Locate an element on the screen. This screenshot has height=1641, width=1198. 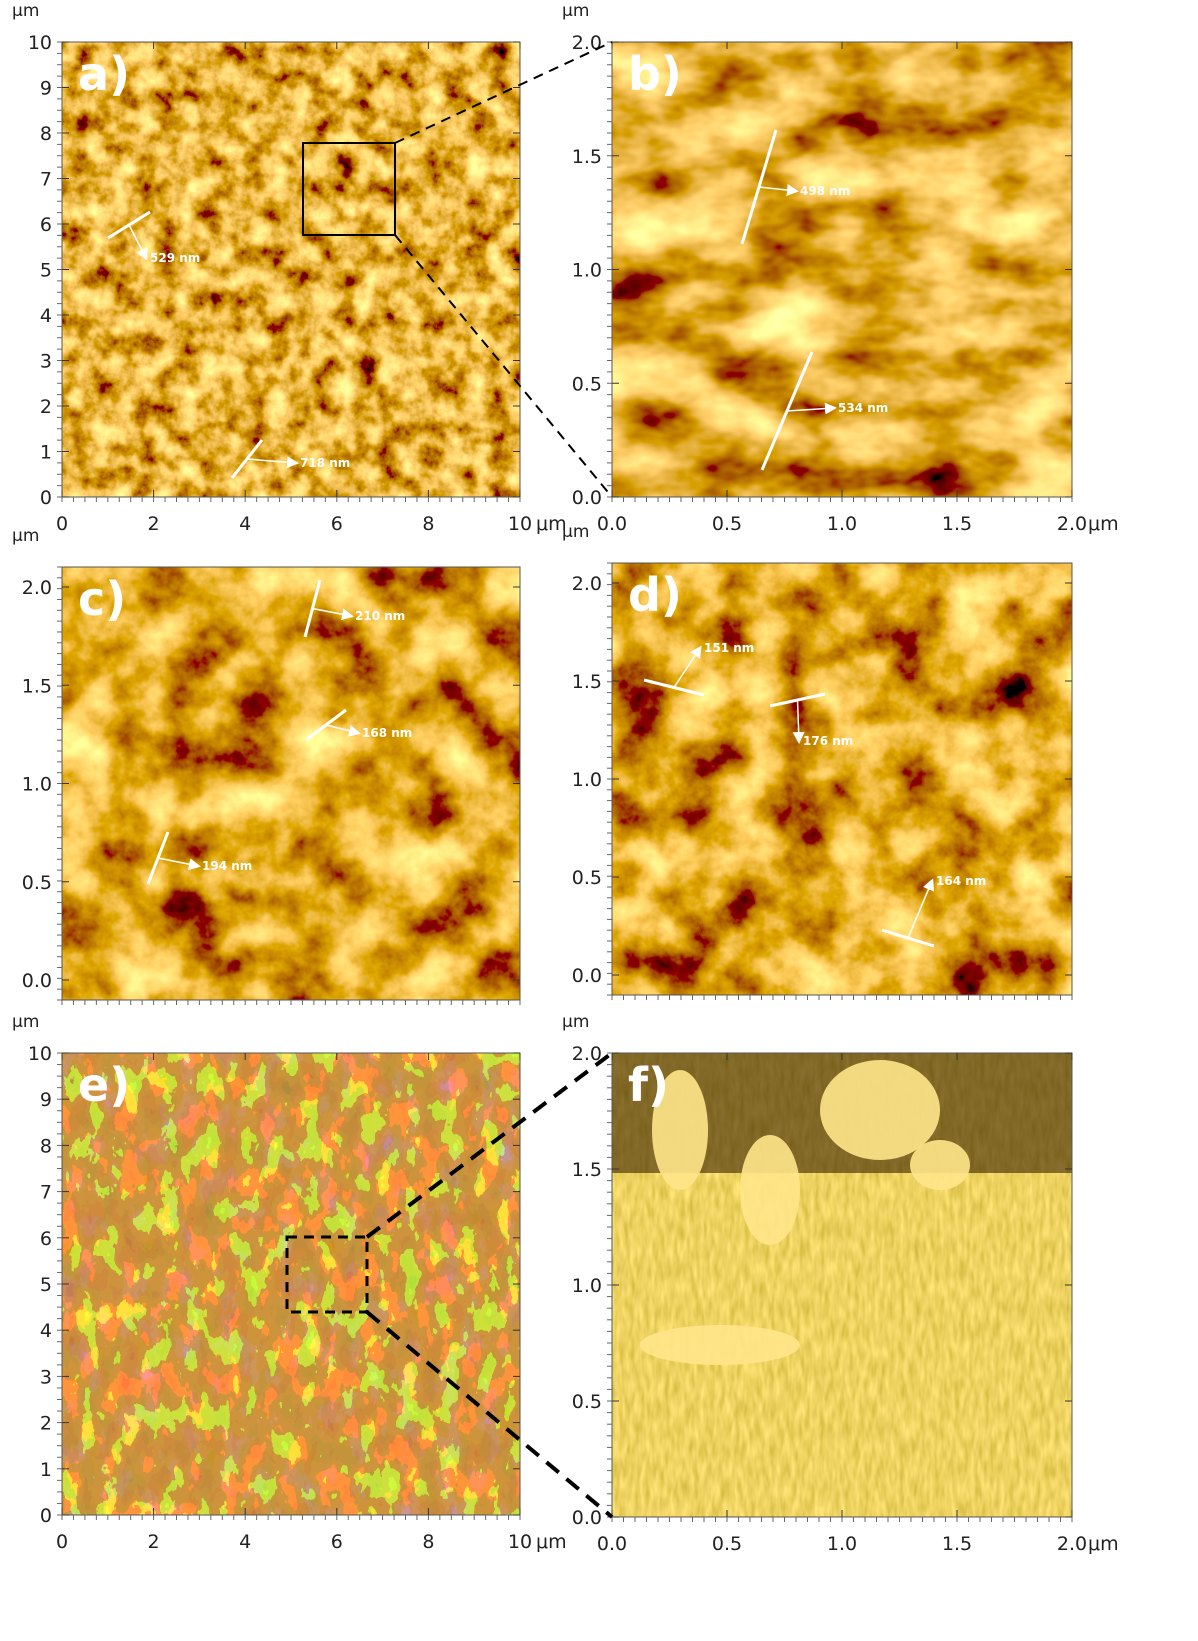
y-tick-label: 10 is located at coordinates (40, 1054).